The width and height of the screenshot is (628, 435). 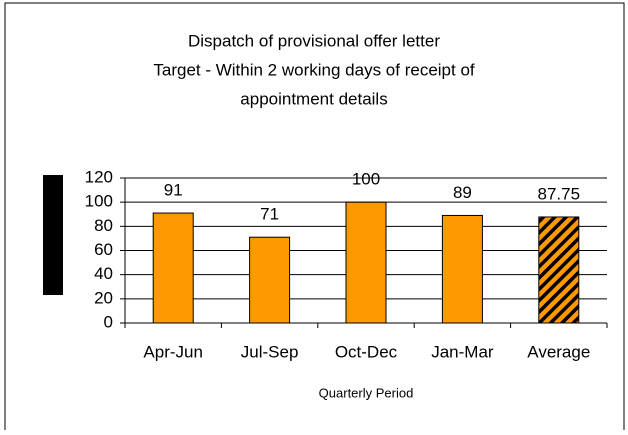 What do you see at coordinates (366, 351) in the screenshot?
I see `x-tick-label: Oct-Dec` at bounding box center [366, 351].